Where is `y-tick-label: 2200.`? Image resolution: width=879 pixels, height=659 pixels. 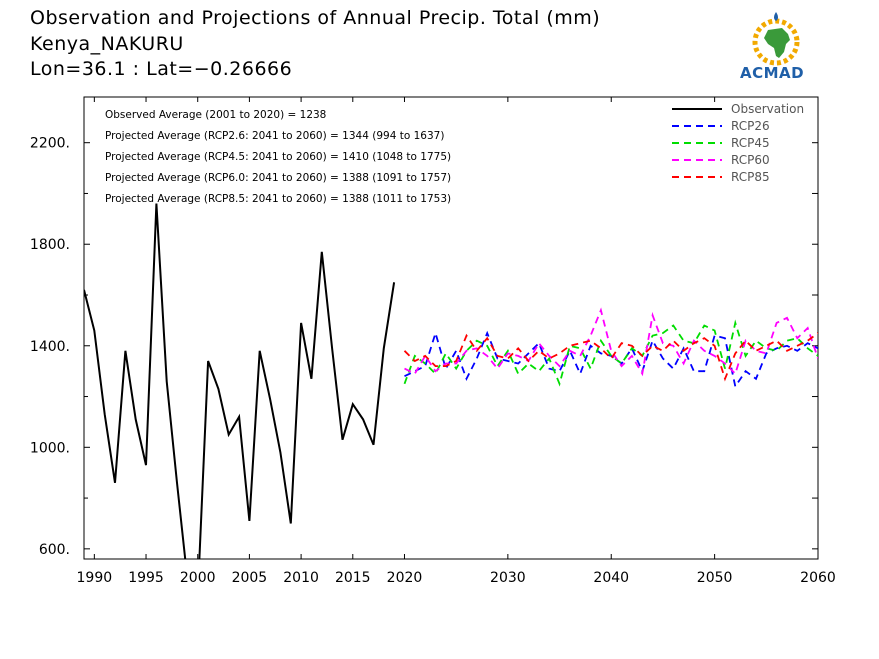 y-tick-label: 2200. is located at coordinates (50, 144).